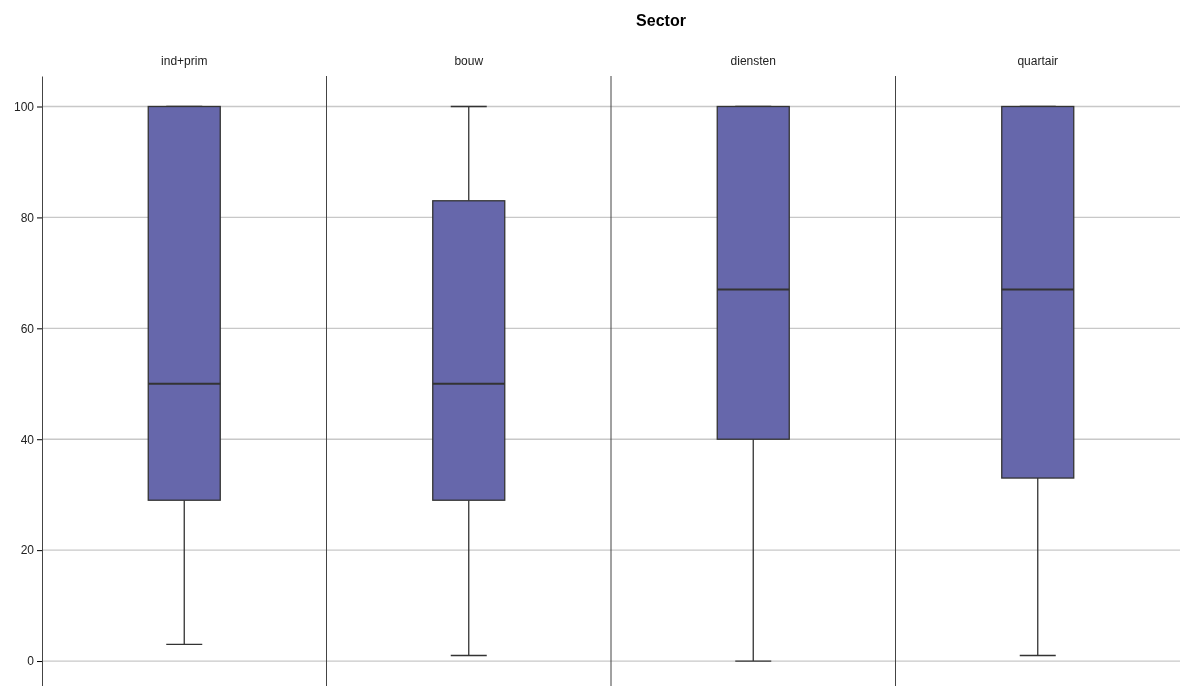 The height and width of the screenshot is (686, 1180). I want to click on x-tick-label: bouw, so click(469, 61).